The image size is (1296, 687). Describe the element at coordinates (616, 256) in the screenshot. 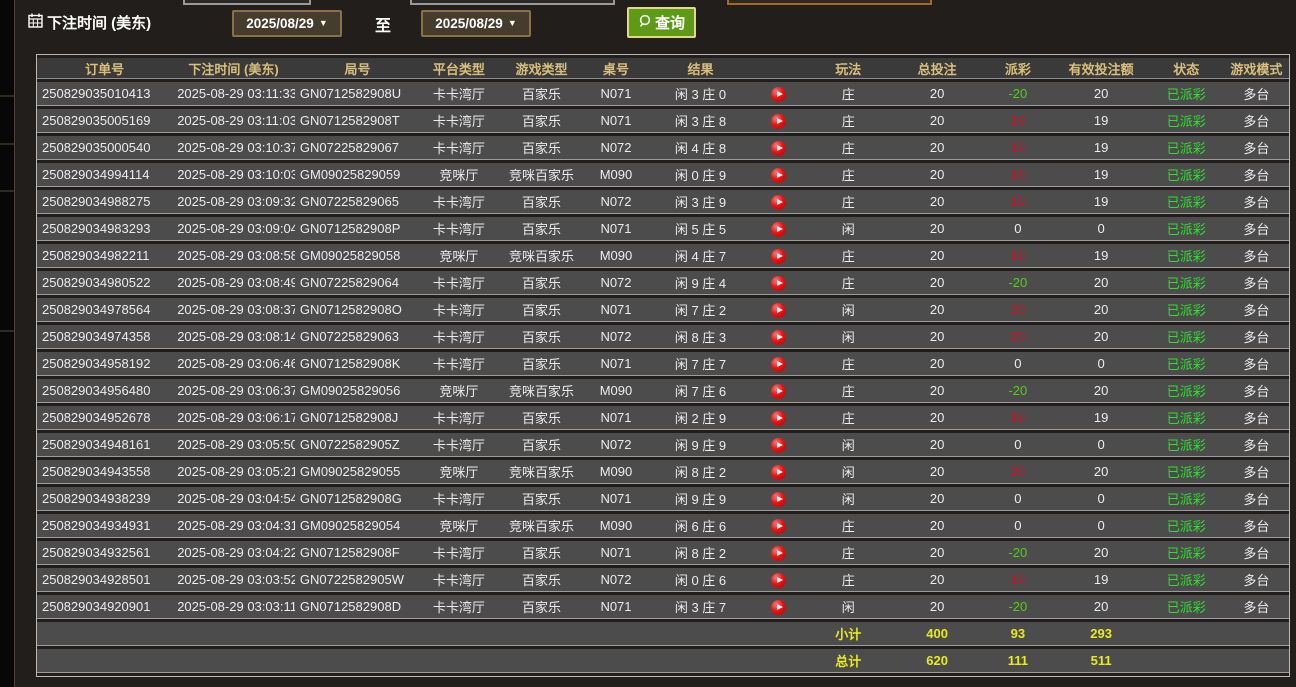

I see `cell-table-no: M090` at that location.